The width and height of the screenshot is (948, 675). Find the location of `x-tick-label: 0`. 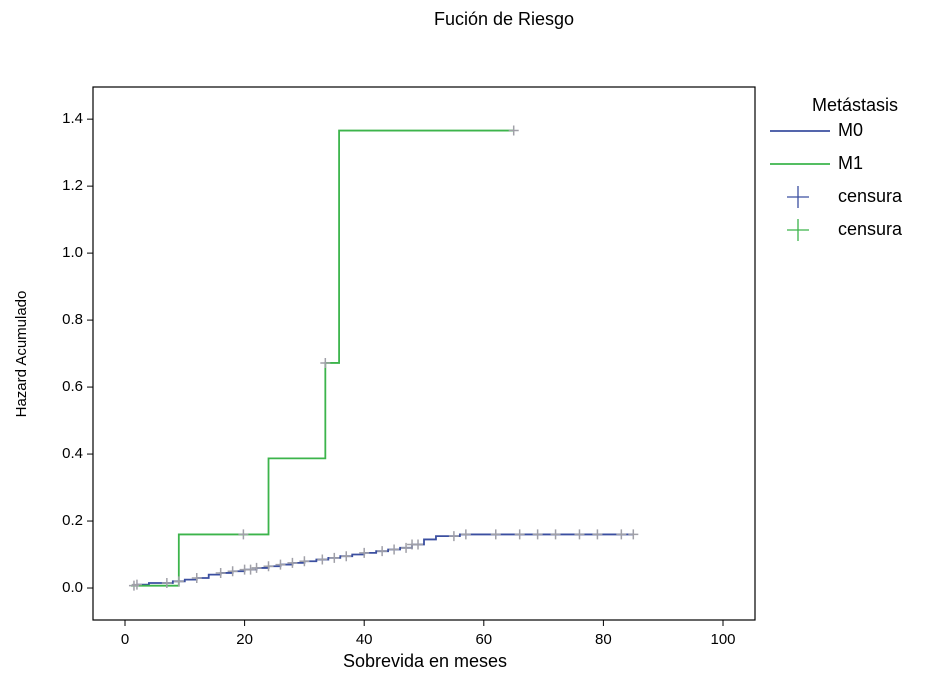

x-tick-label: 0 is located at coordinates (125, 639).